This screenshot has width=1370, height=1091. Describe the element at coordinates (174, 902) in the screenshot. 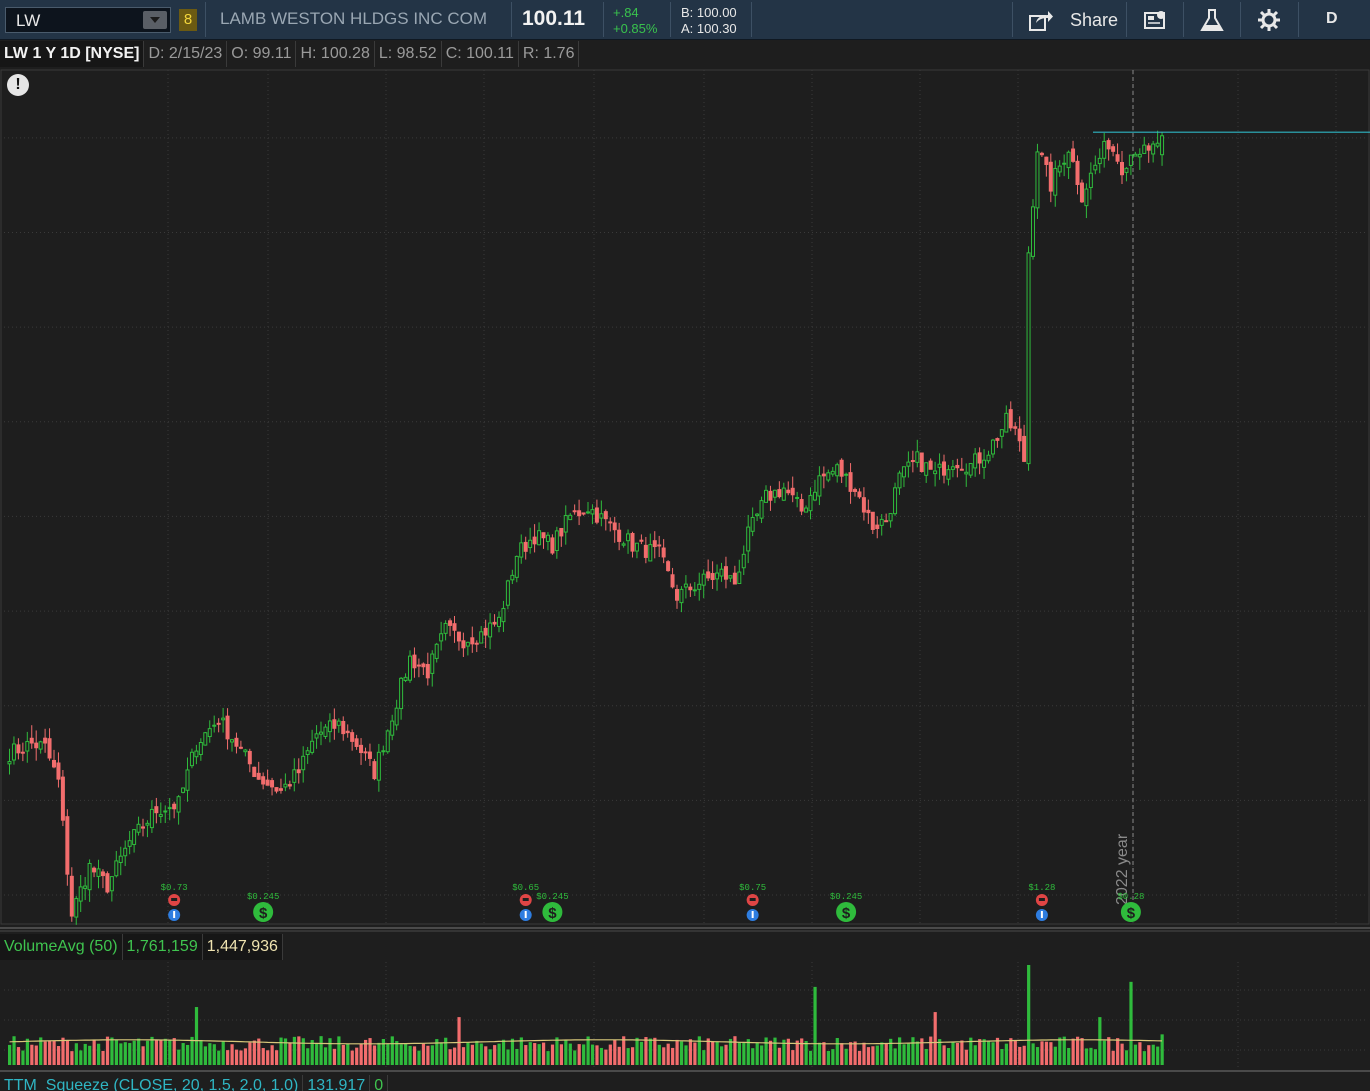

I see `earnings-marker: $0.73` at that location.